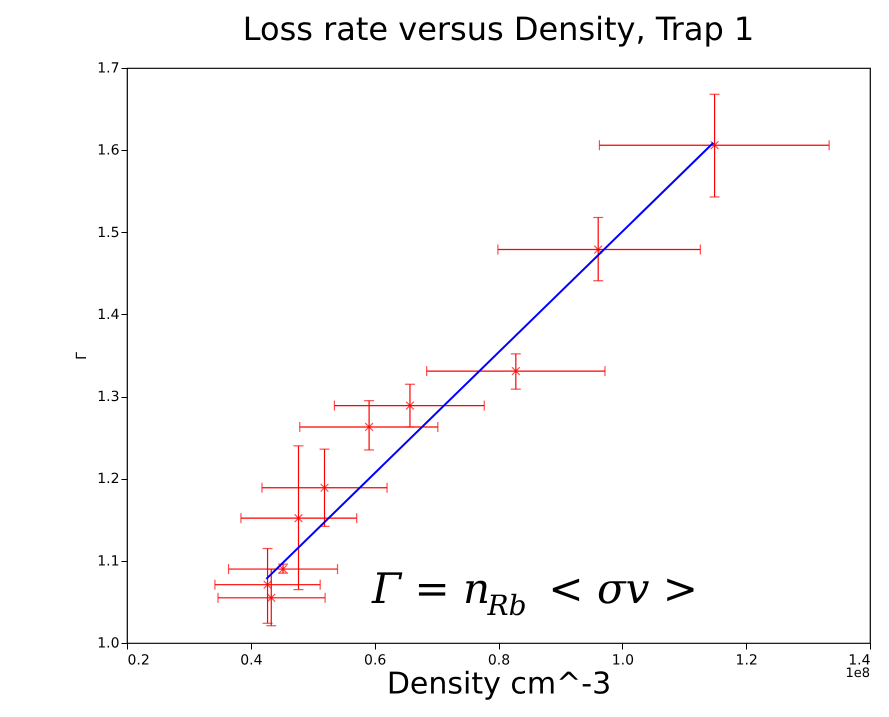 The height and width of the screenshot is (717, 889). What do you see at coordinates (251, 660) in the screenshot?
I see `x-tick-label: 0.4` at bounding box center [251, 660].